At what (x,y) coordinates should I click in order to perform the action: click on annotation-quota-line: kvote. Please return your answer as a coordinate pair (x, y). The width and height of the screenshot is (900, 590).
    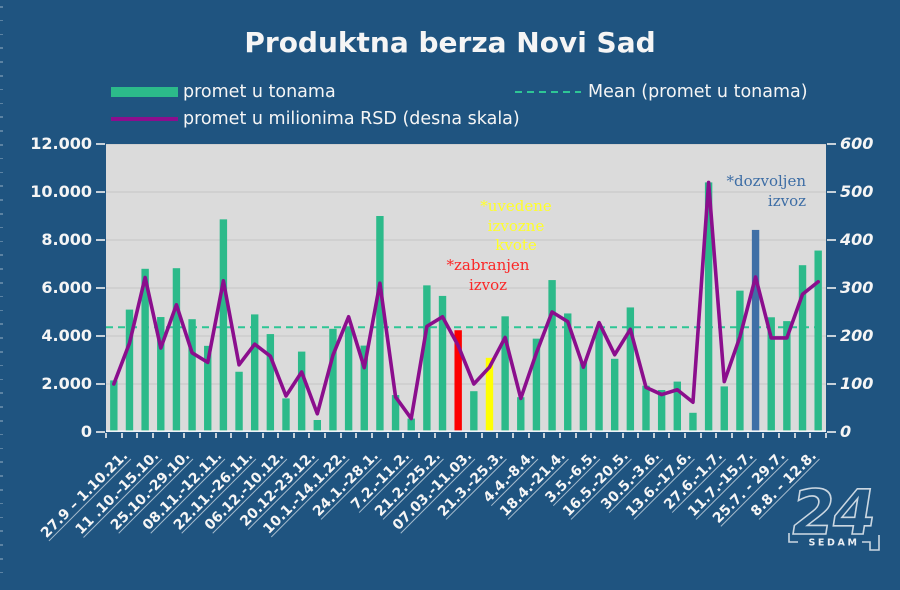
    Looking at the image, I should click on (516, 245).